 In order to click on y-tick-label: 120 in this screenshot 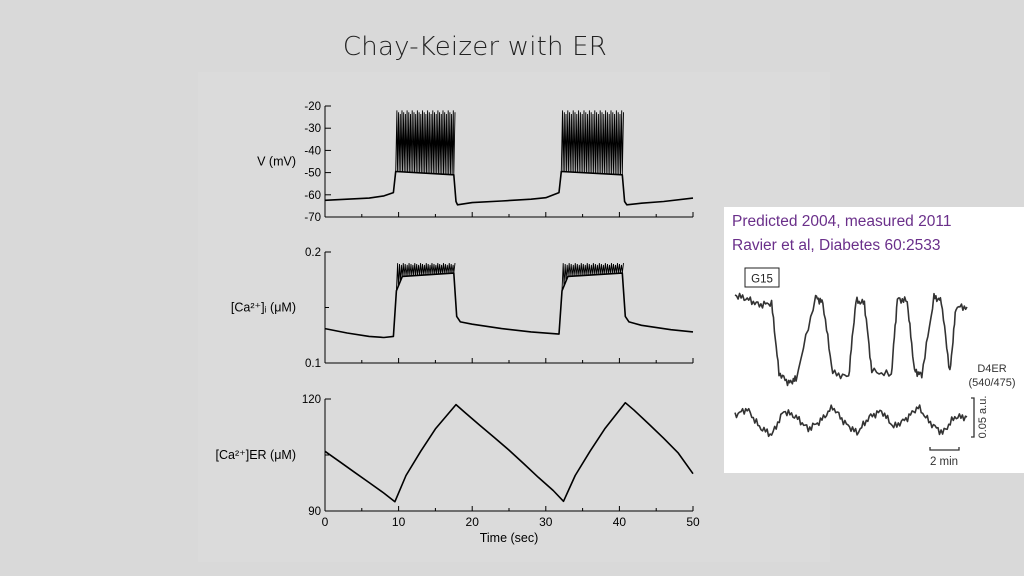, I will do `click(311, 400)`.